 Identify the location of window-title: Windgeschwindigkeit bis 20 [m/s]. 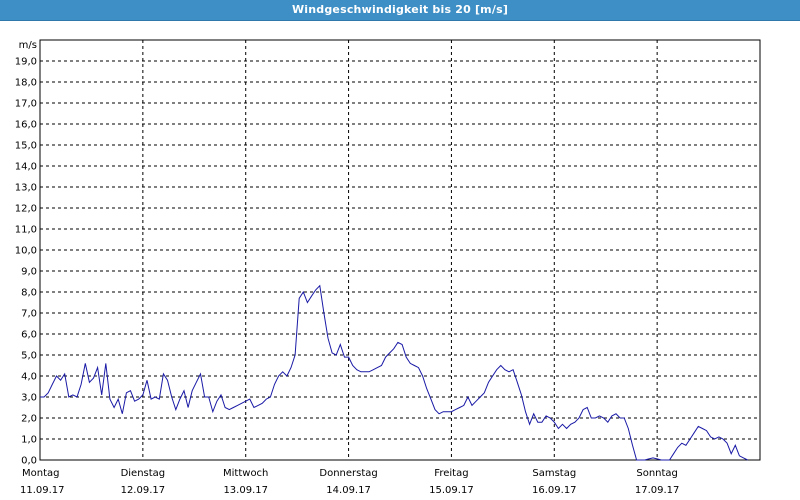
(400, 10).